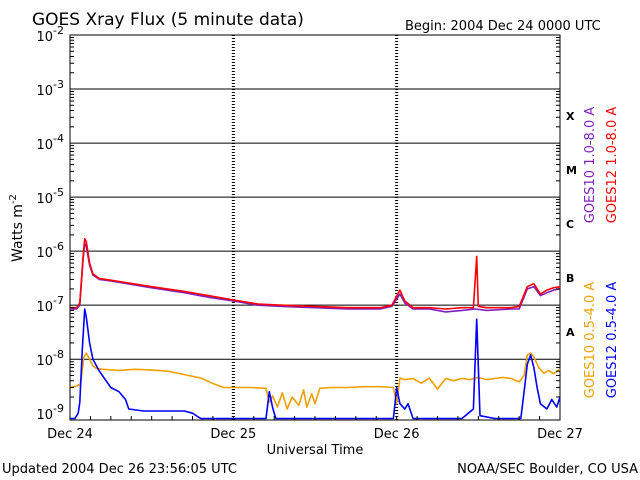  What do you see at coordinates (58, 192) in the screenshot?
I see `y-tick-label-exponent: -5` at bounding box center [58, 192].